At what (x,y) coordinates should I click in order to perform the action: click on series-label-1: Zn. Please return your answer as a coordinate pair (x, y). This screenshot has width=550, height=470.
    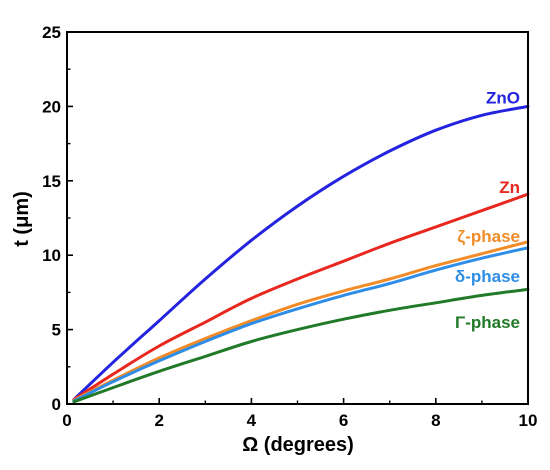
    Looking at the image, I should click on (509, 187).